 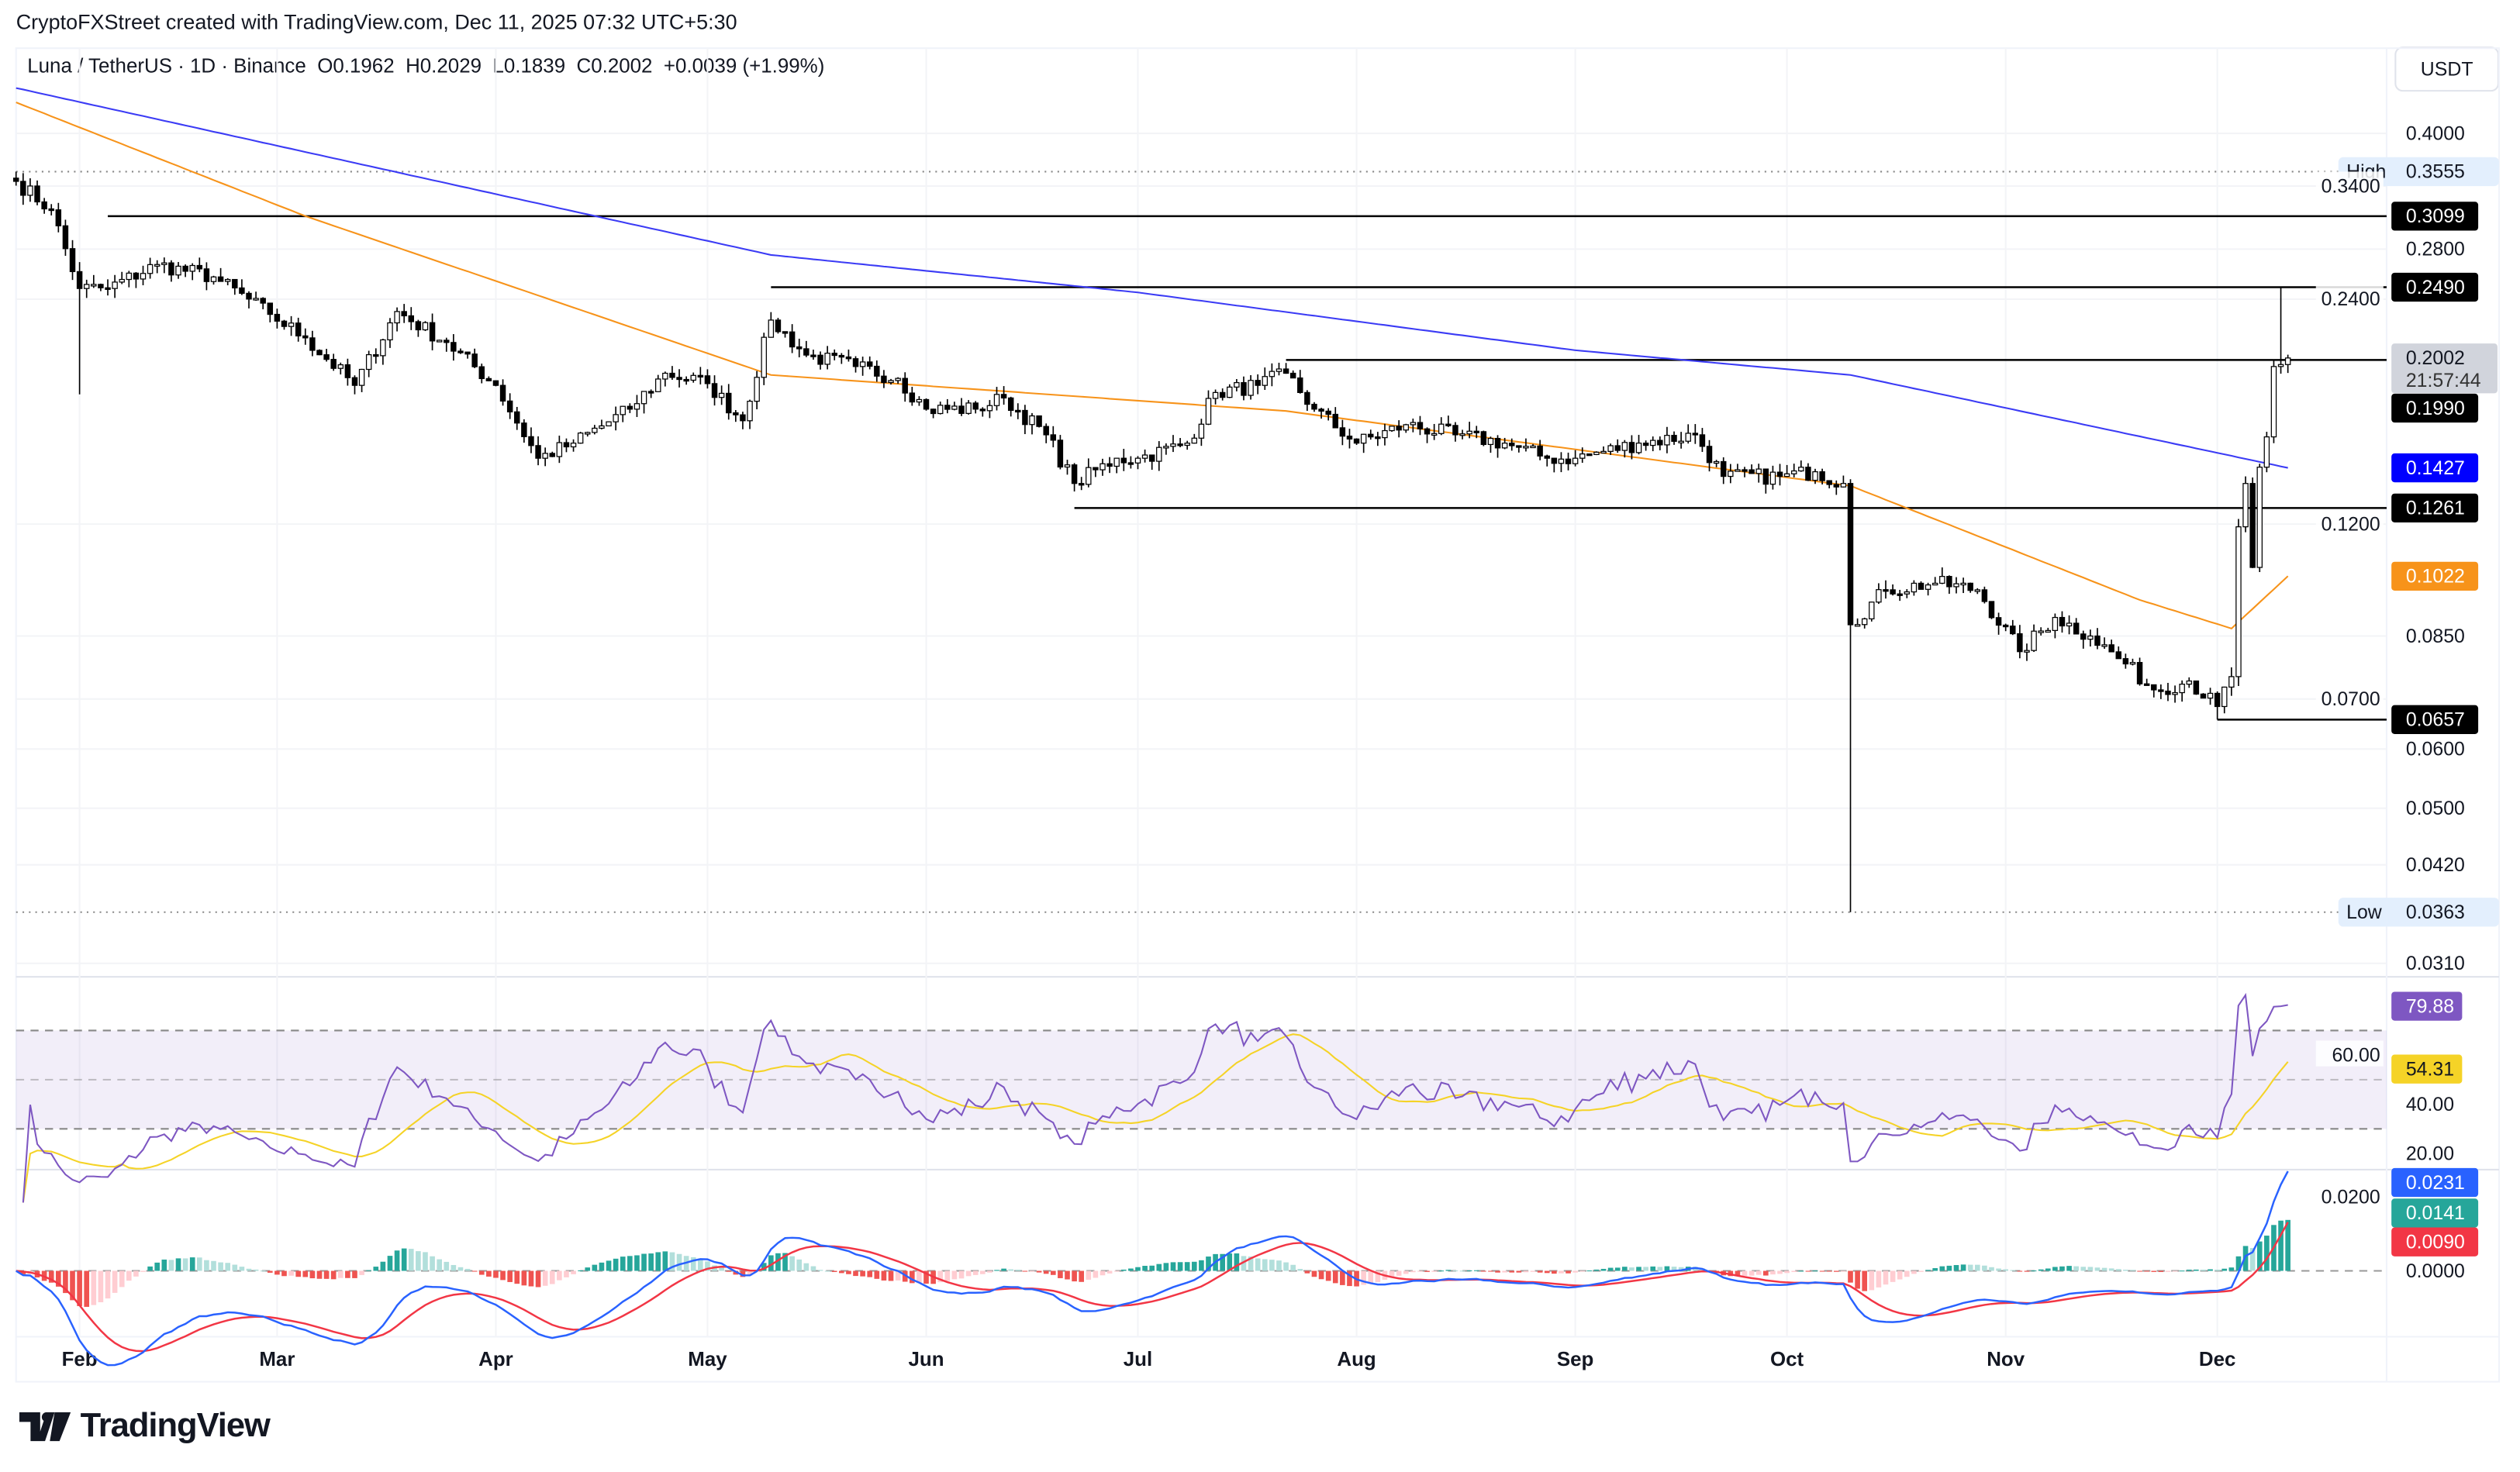 I want to click on price-tick-label: 0.0420, so click(x=2435, y=865).